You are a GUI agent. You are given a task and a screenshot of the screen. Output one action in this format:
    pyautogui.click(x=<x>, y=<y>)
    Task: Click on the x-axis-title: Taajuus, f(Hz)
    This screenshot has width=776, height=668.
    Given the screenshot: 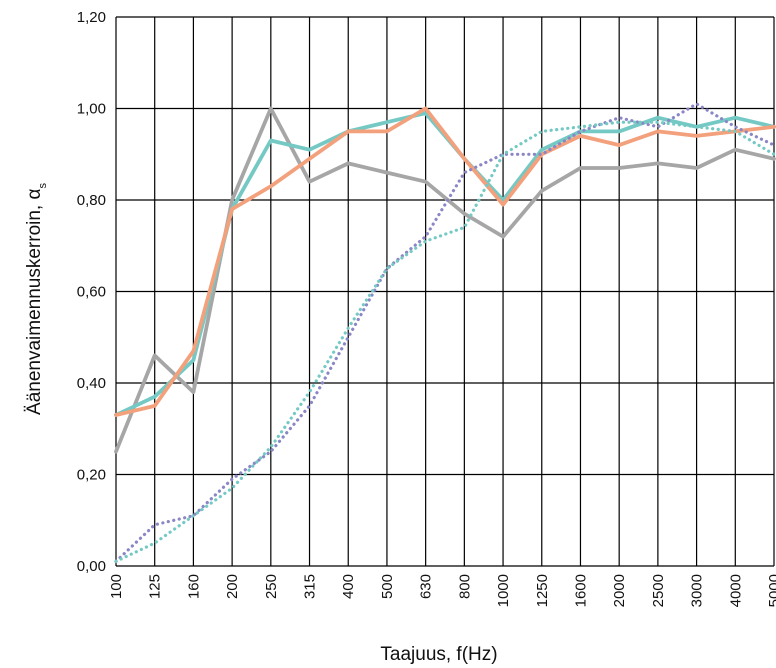 What is the action you would take?
    pyautogui.click(x=438, y=654)
    